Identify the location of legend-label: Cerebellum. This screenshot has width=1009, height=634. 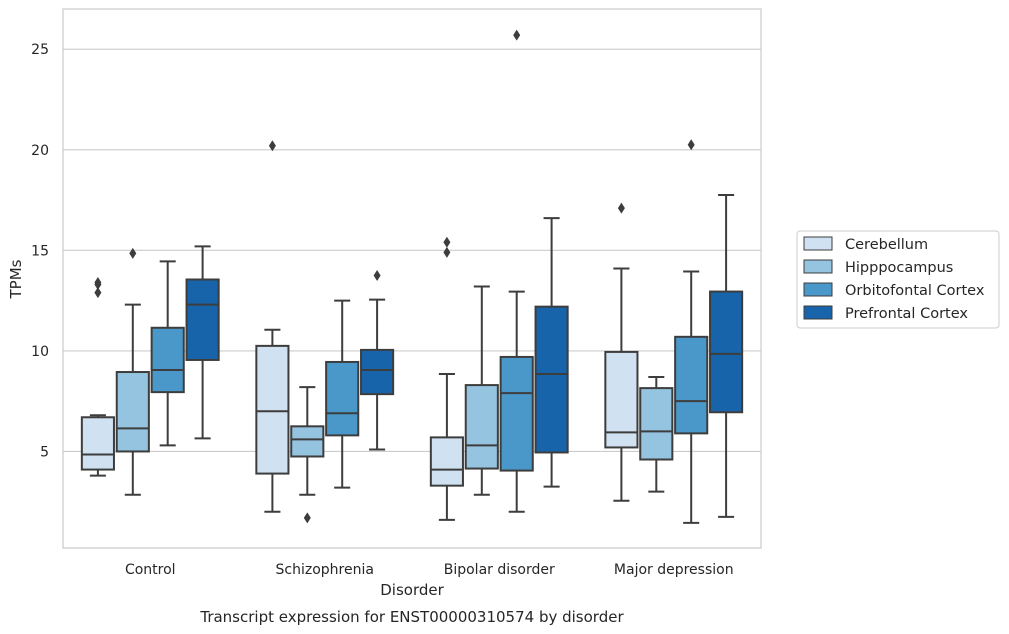
(886, 245).